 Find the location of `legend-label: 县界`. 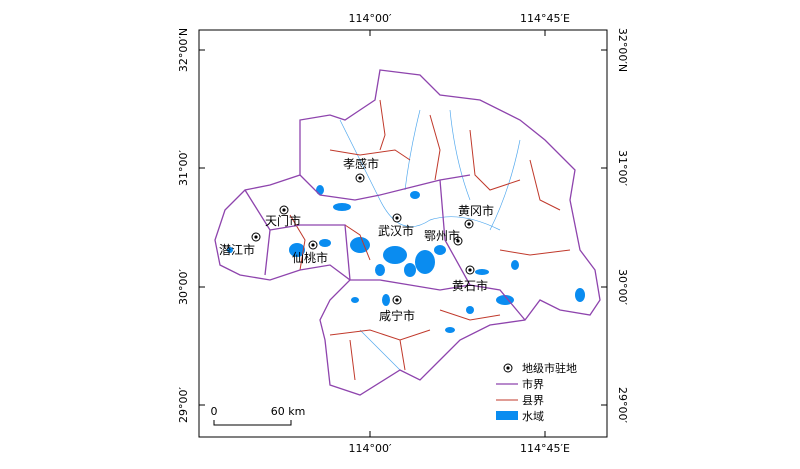

legend-label: 县界 is located at coordinates (533, 400).